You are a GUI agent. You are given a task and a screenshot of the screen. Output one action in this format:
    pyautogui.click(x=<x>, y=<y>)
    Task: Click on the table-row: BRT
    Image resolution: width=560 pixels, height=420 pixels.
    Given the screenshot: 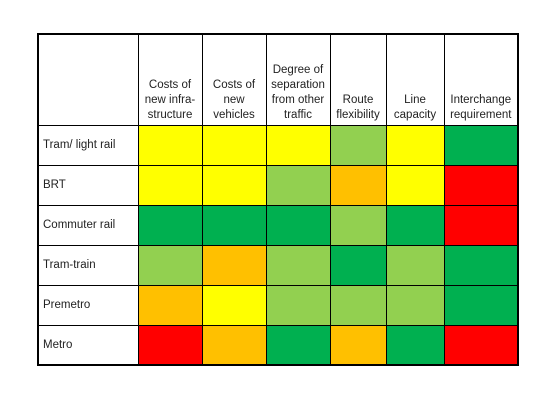 What is the action you would take?
    pyautogui.click(x=278, y=185)
    